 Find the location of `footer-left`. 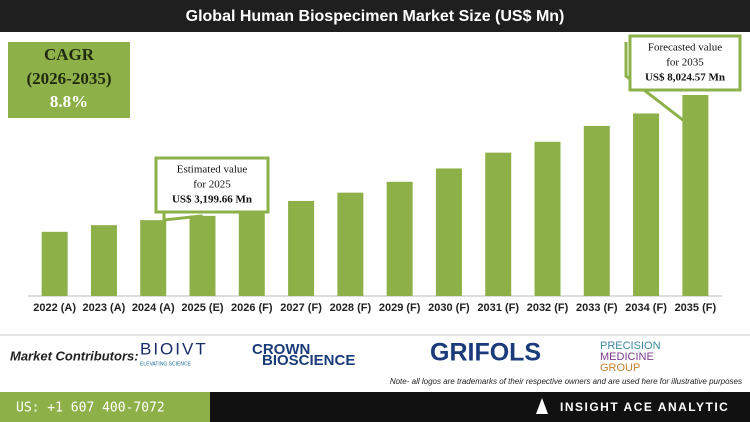

footer-left is located at coordinates (105, 407).